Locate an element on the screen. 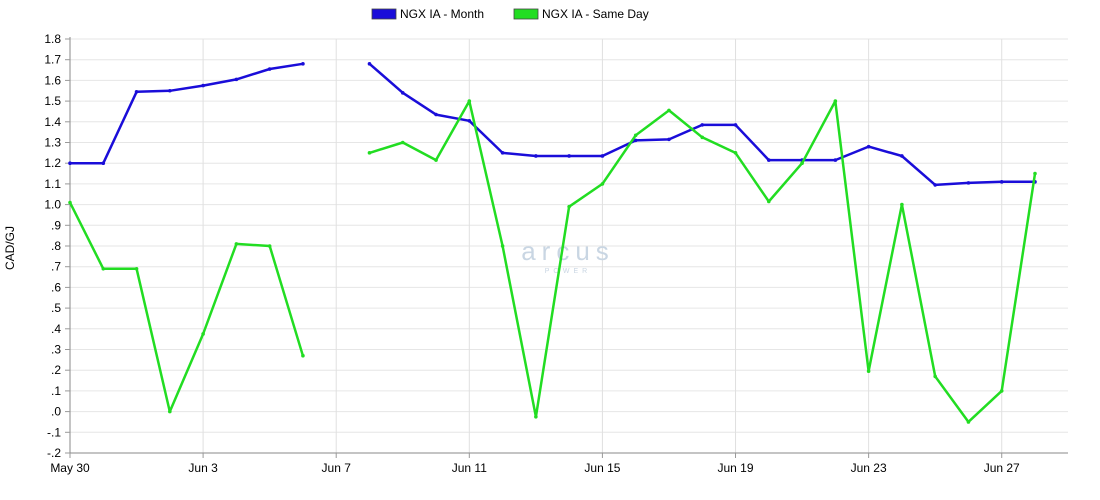 This screenshot has height=500, width=1100. legend-item: NGX IA - Same Day is located at coordinates (581, 14).